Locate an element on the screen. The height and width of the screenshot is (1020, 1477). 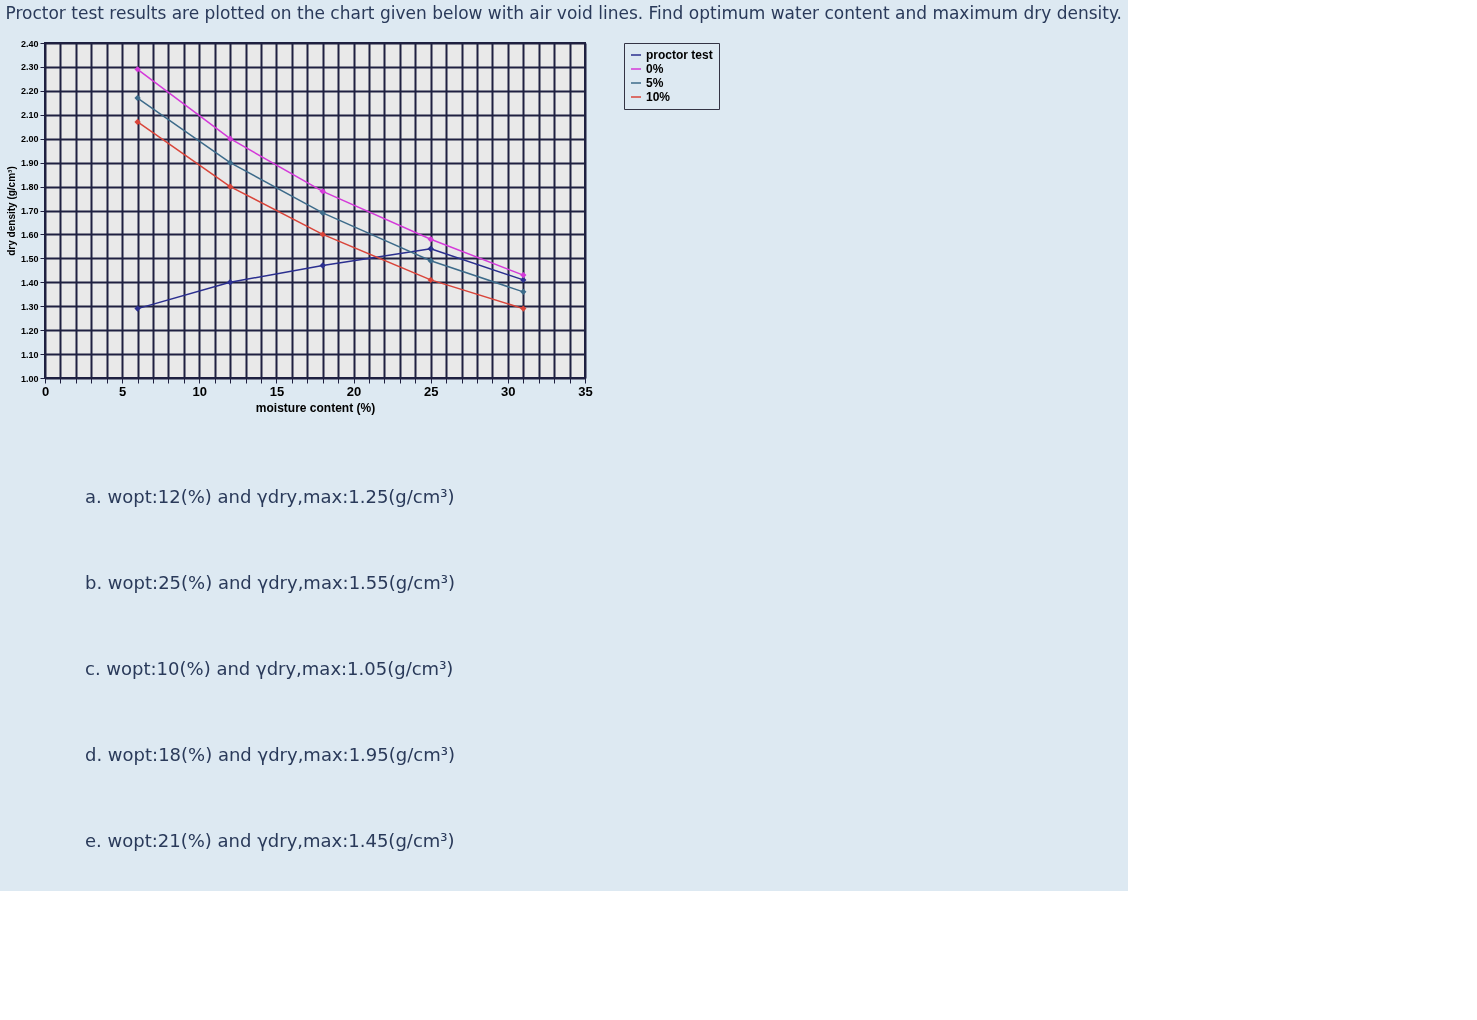
x-tick-label: 15 is located at coordinates (277, 391).